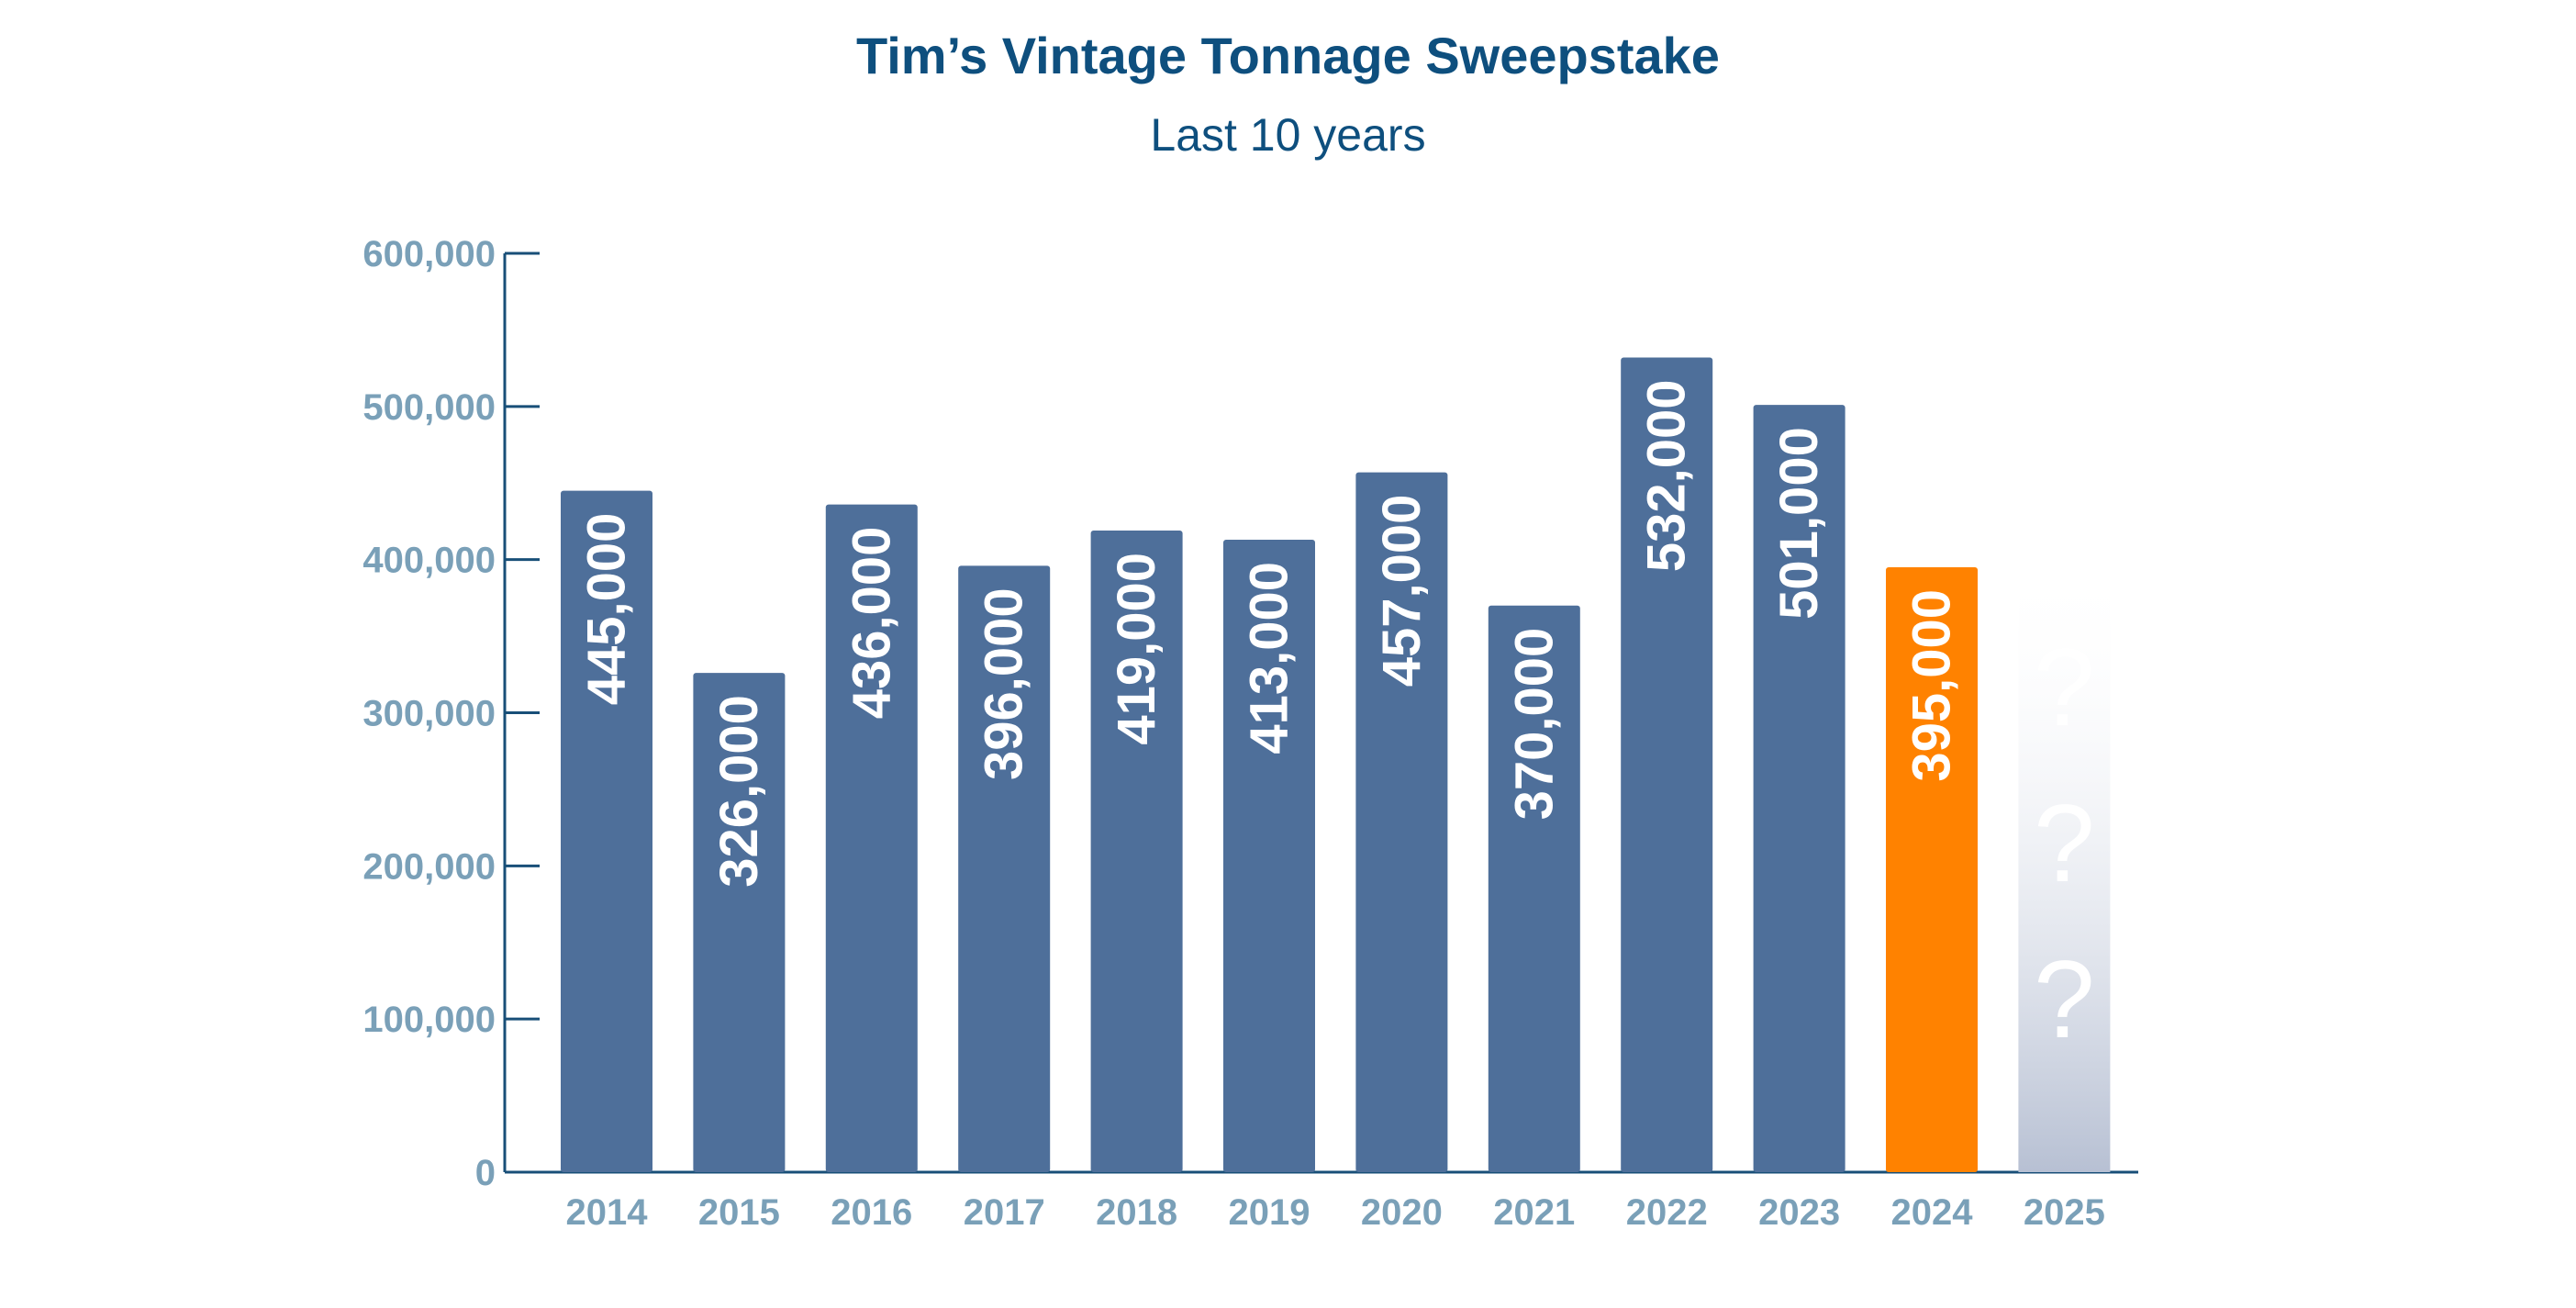  I want to click on x-tick-label: 2022, so click(1667, 1212).